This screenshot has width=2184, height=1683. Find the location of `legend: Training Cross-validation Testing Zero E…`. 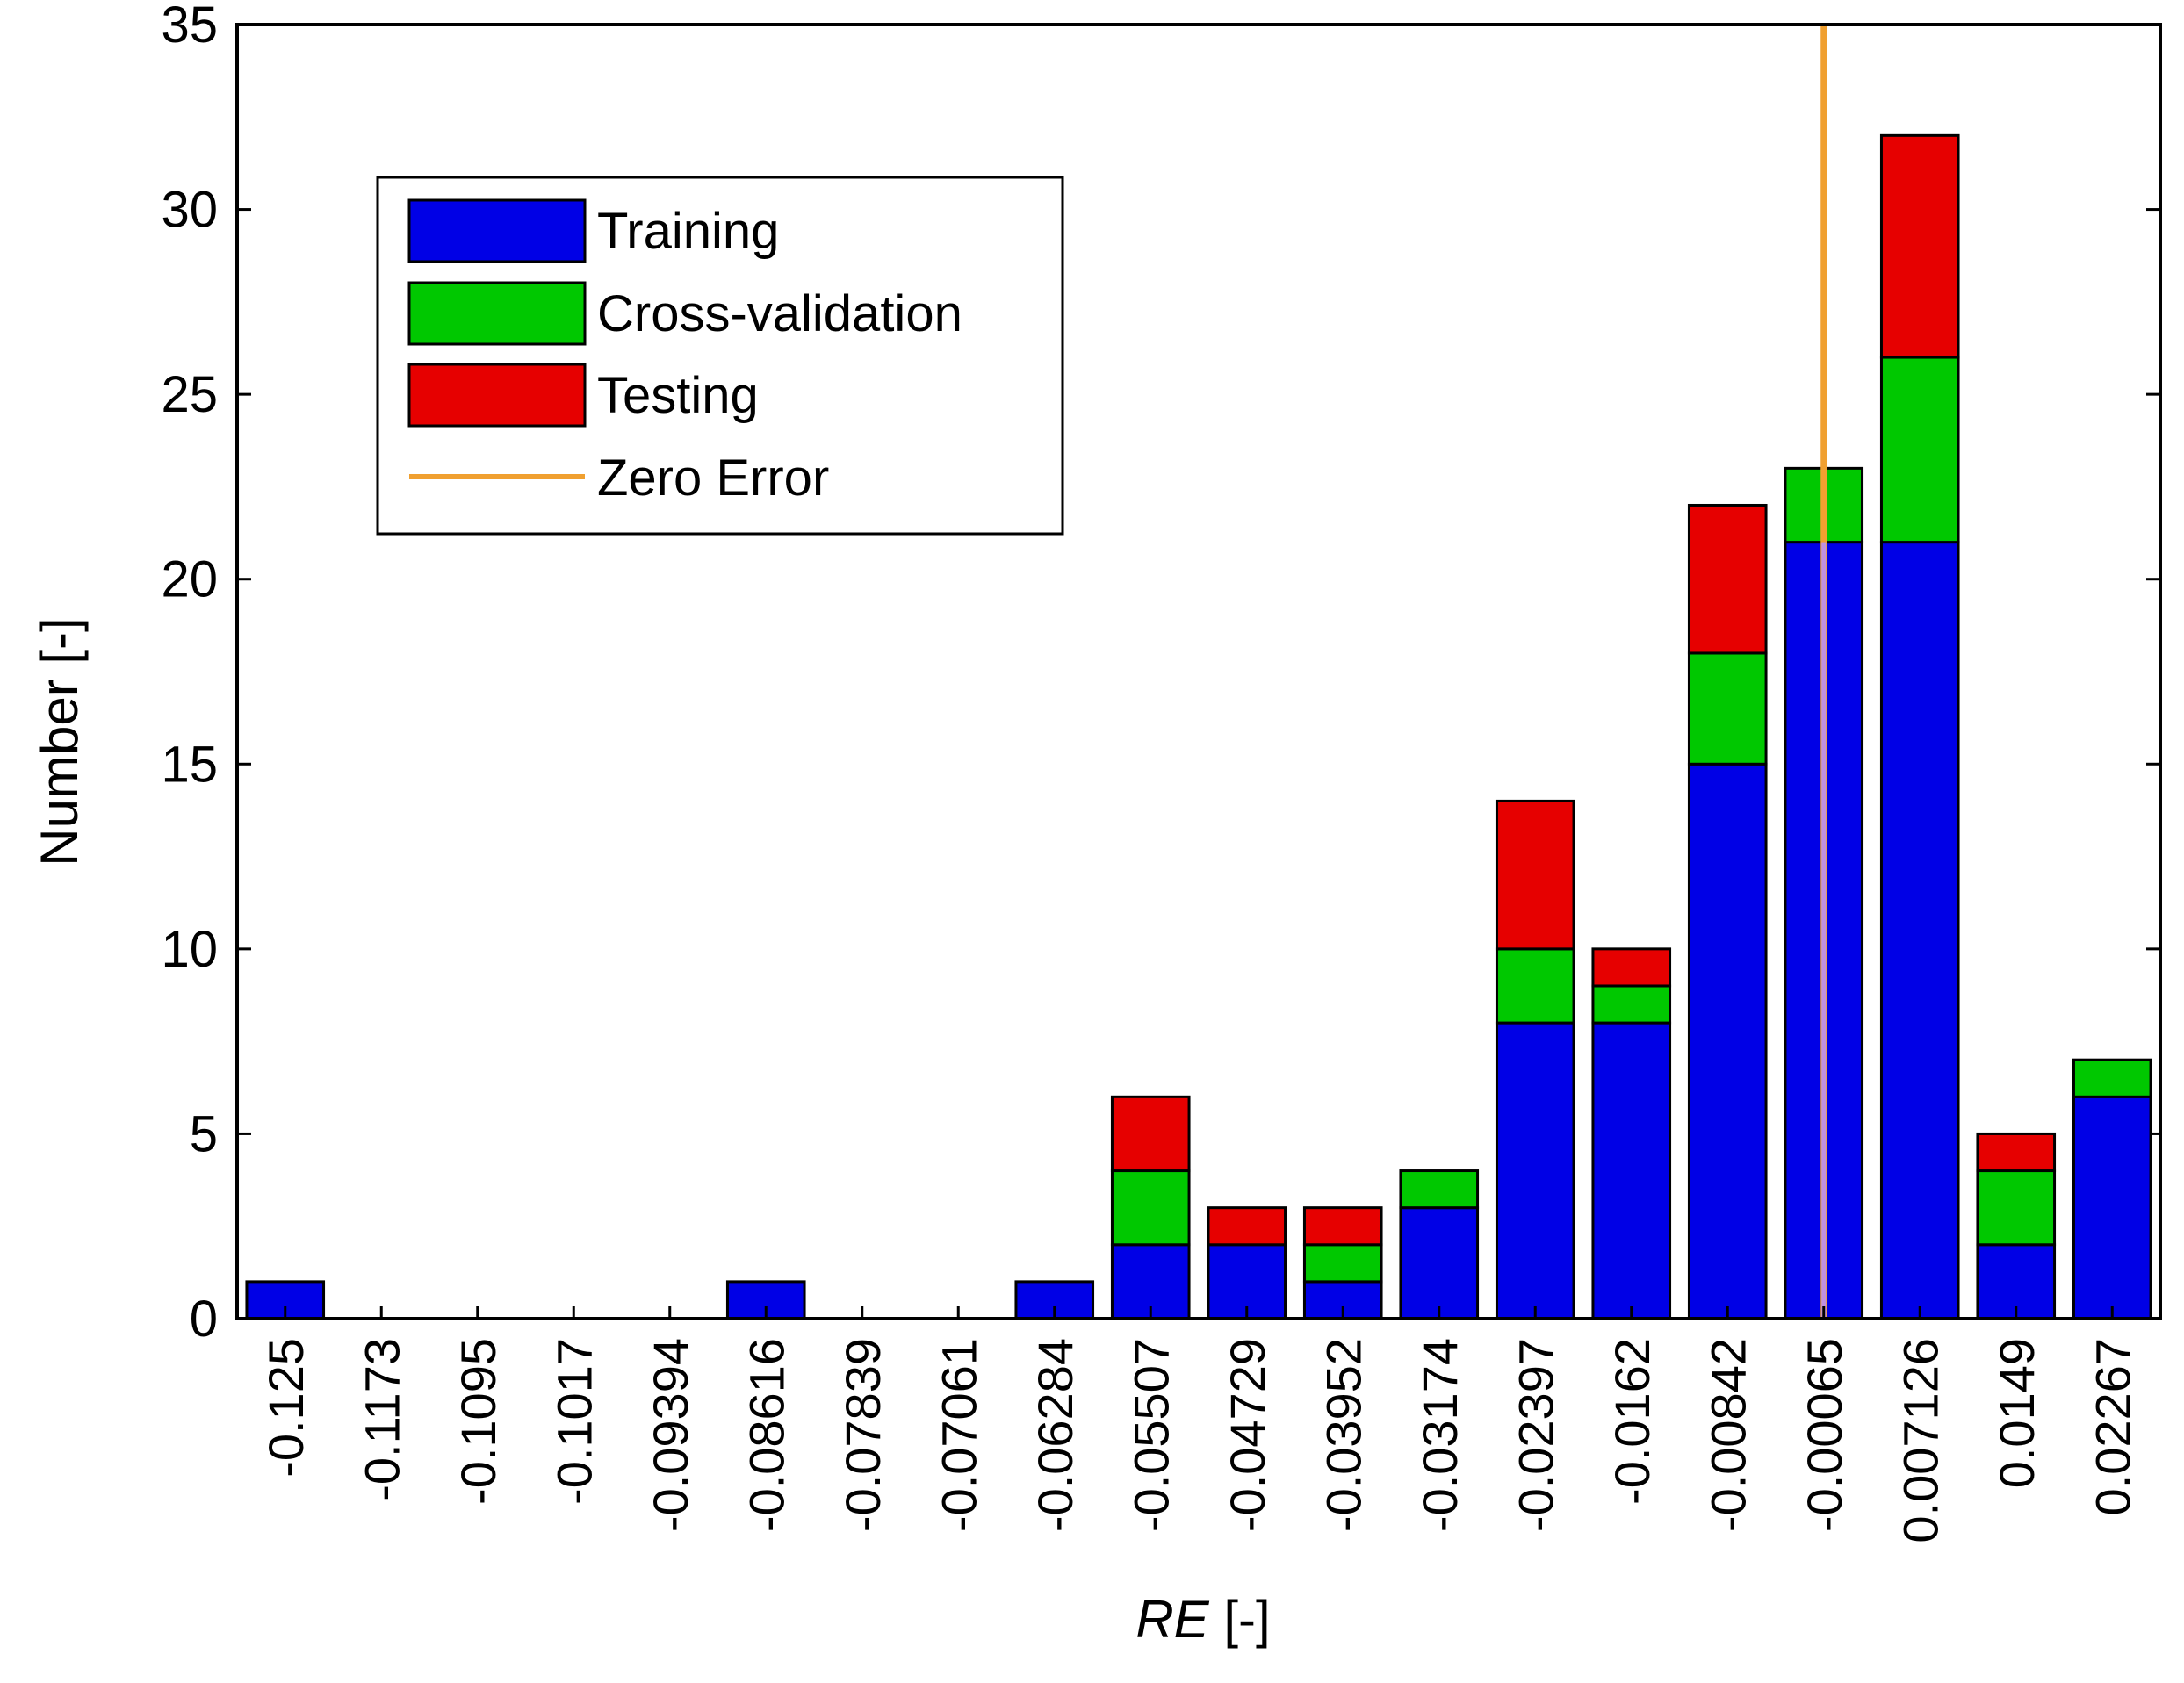

legend: Training Cross-validation Testing Zero E… is located at coordinates (720, 356).